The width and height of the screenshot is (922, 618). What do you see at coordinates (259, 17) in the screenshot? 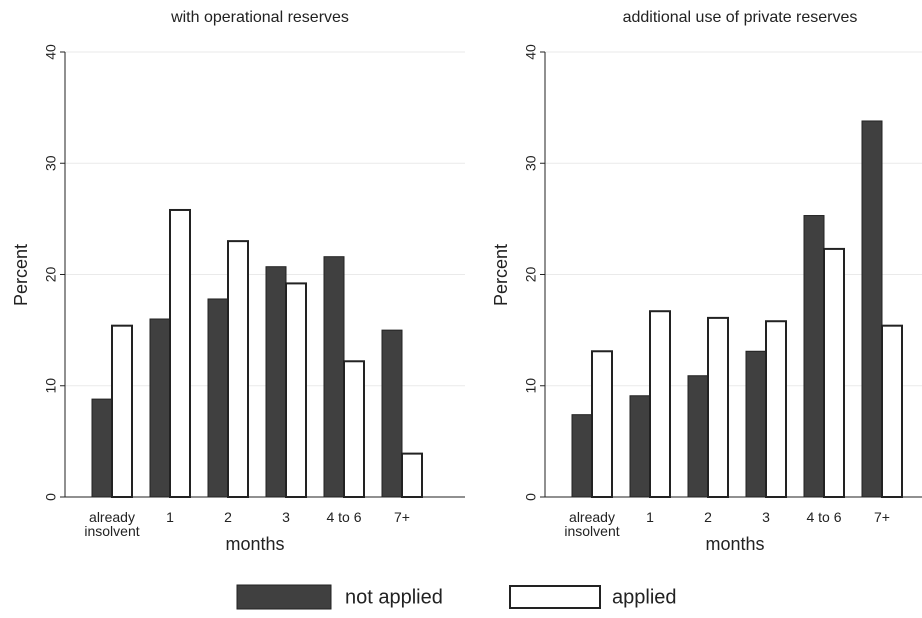
I see `chart-title: with operational reserves` at bounding box center [259, 17].